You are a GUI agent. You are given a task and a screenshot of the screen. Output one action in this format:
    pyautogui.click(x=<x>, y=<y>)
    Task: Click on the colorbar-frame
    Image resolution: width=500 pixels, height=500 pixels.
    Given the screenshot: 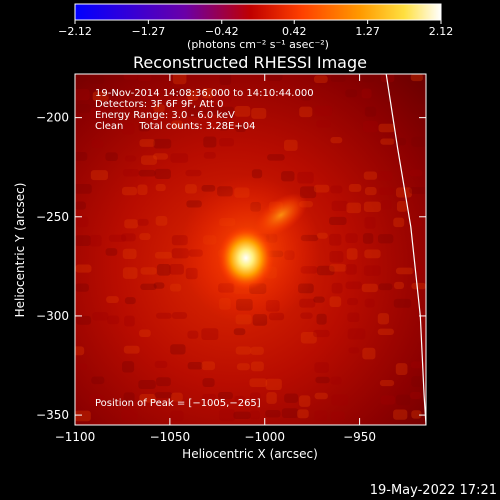 What is the action you would take?
    pyautogui.click(x=258, y=12)
    